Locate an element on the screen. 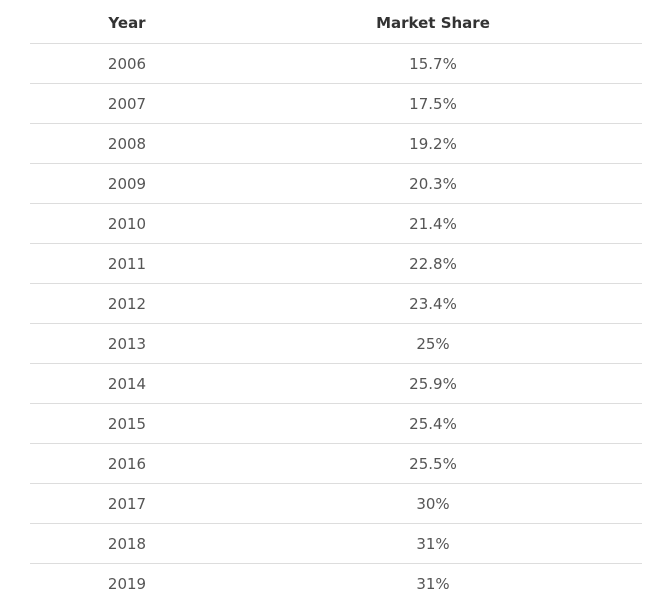  table-row: 2014 25.9% is located at coordinates (336, 383).